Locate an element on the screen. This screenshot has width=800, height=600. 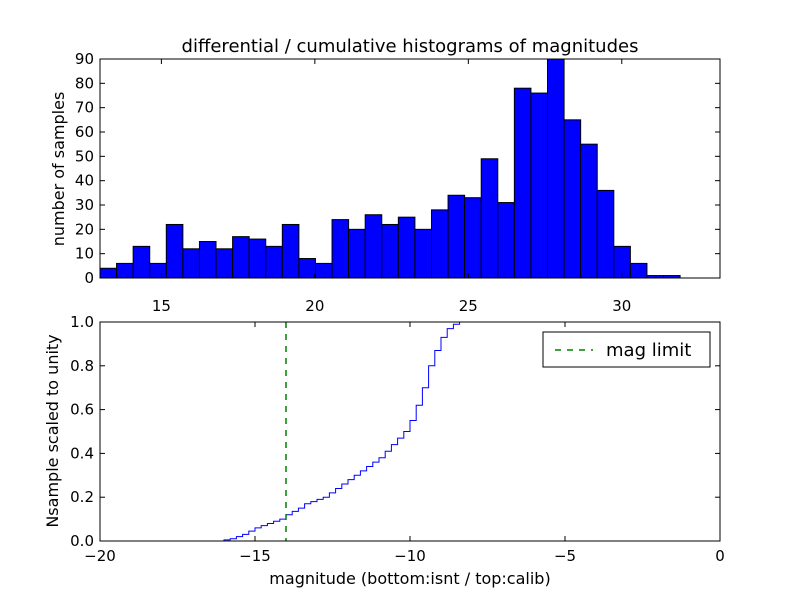
y-tick-label: 70 is located at coordinates (84, 108).